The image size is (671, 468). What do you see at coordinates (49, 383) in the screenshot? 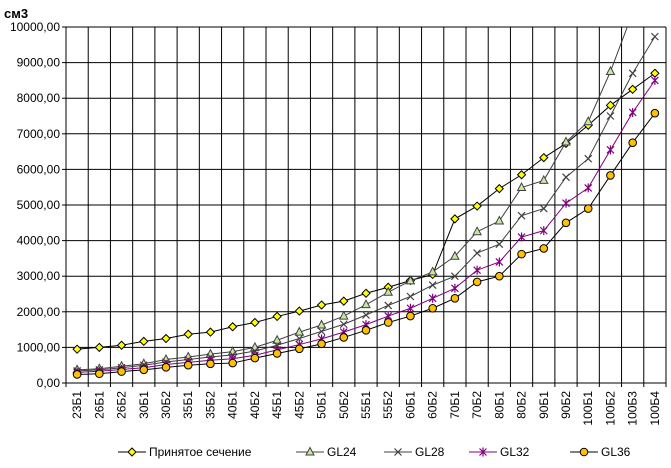
I see `y-tick-label: 0,00` at bounding box center [49, 383].